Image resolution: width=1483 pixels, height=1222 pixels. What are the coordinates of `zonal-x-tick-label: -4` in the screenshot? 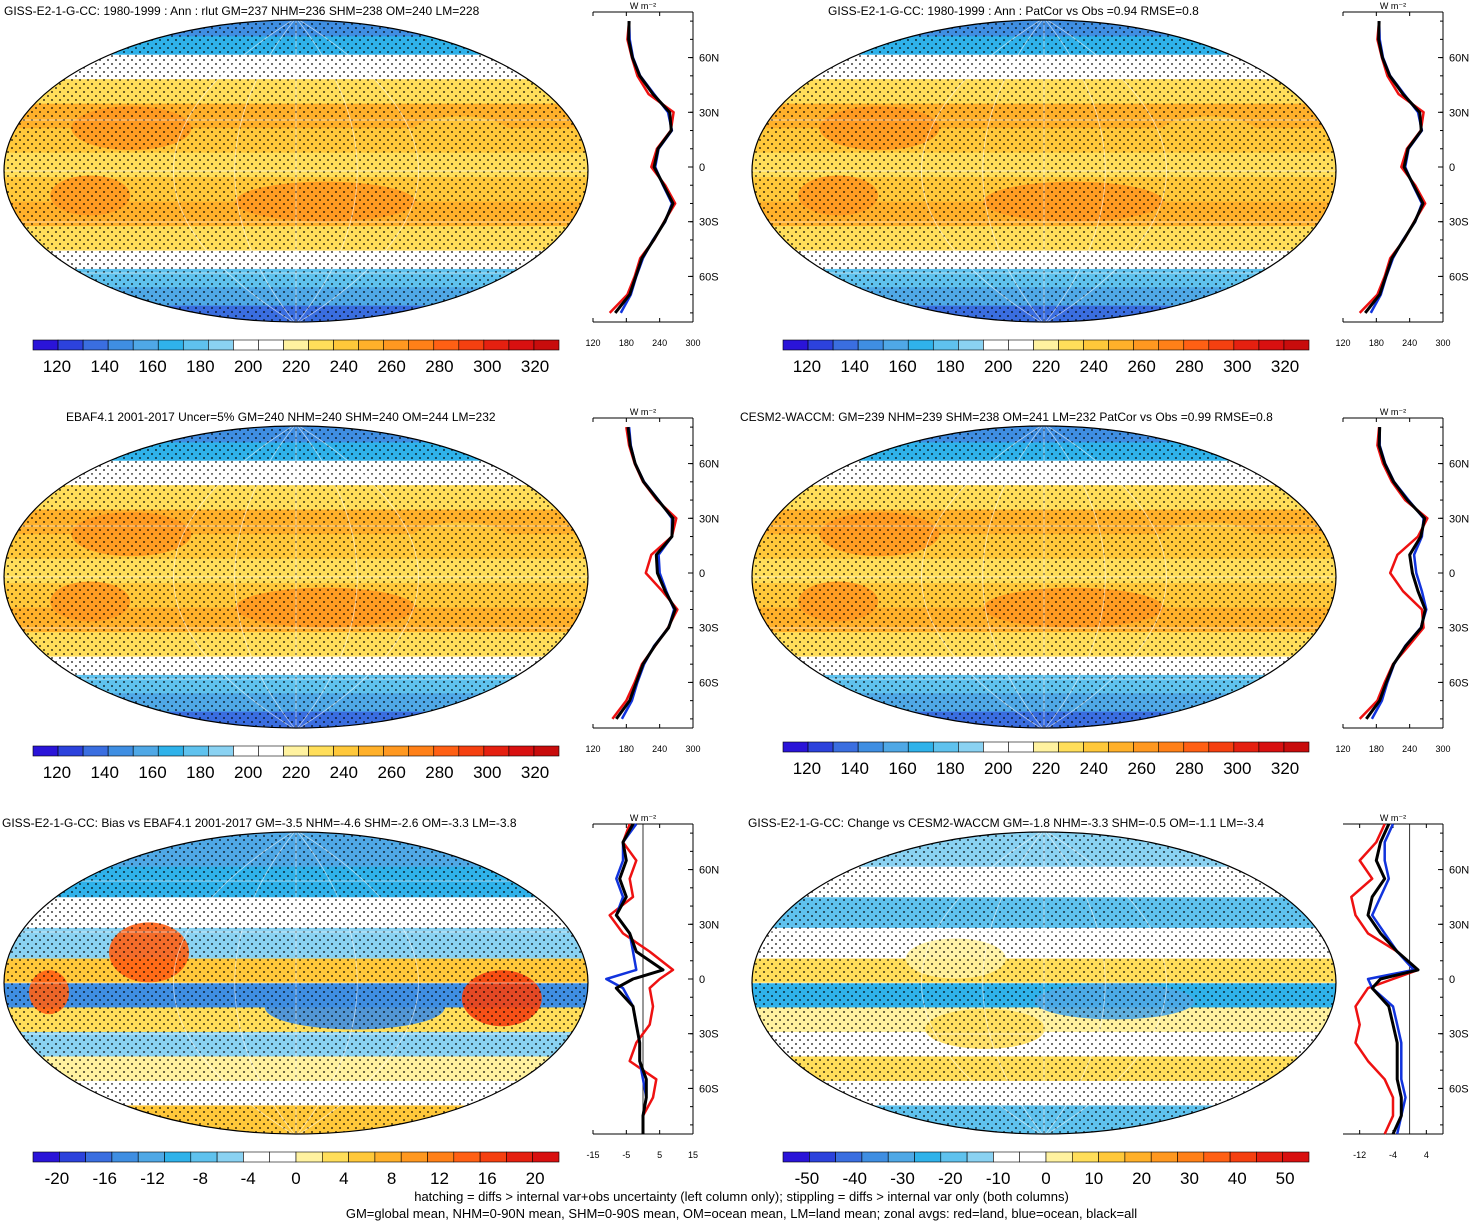 It's located at (1393, 1155).